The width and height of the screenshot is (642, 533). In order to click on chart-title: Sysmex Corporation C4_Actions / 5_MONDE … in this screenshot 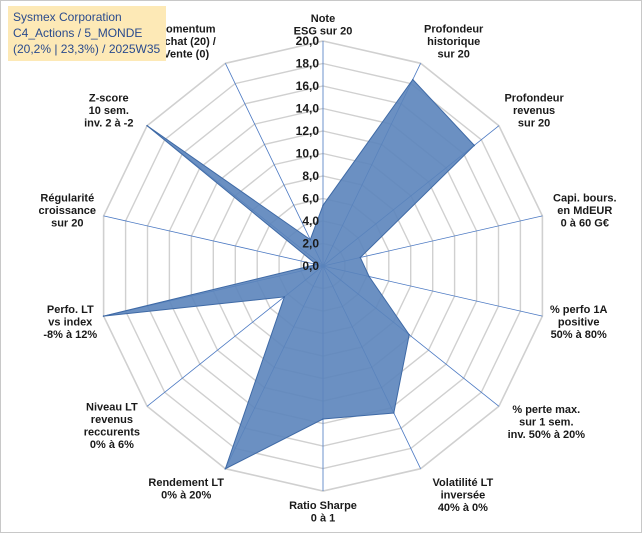, I will do `click(87, 33)`.